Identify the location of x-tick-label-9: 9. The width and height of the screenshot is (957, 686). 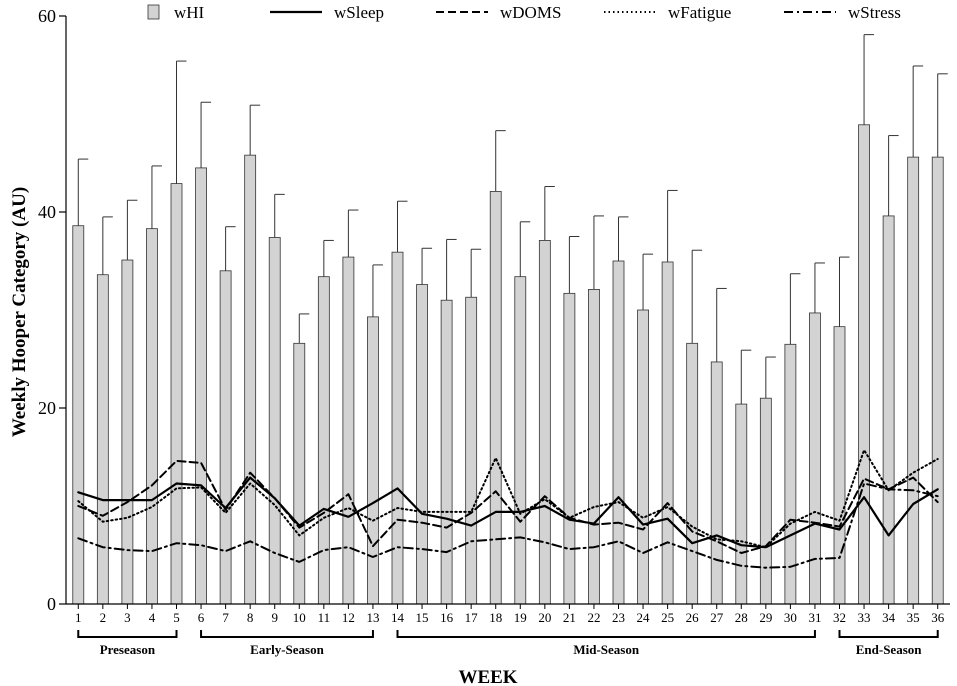
(274, 617).